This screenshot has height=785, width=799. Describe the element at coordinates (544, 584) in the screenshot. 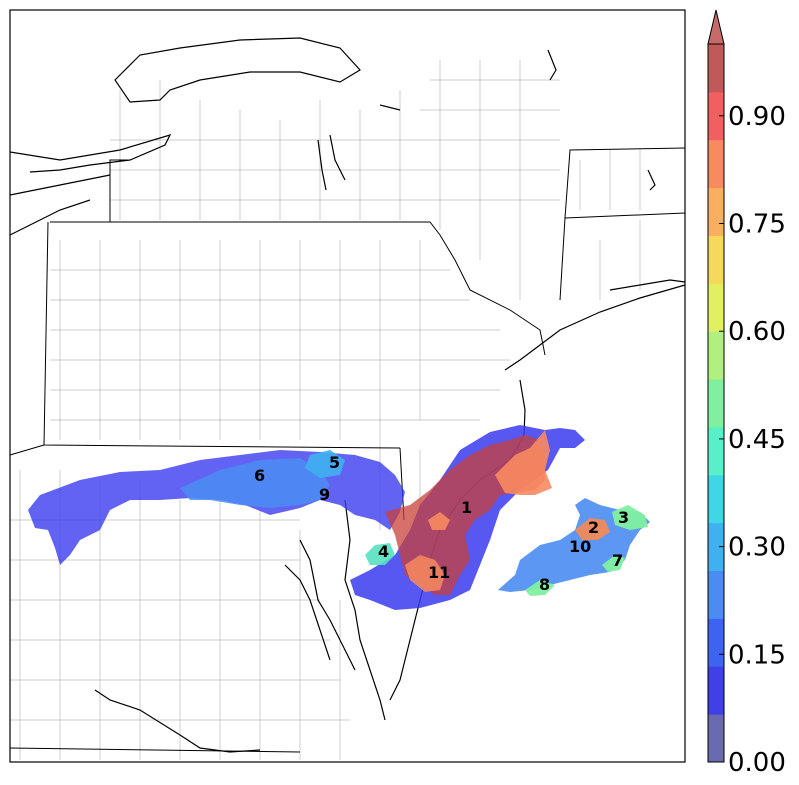

I see `region-label-8: 8` at that location.